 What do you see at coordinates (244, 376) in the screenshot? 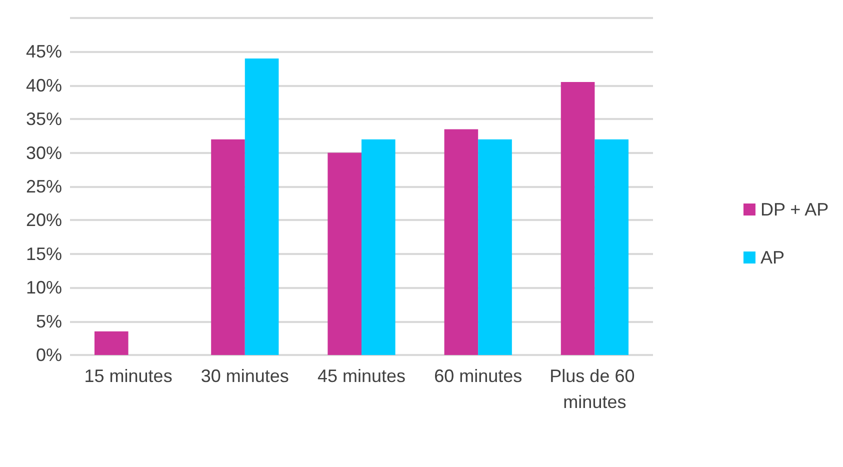
I see `x-tick-label: 30 minutes` at bounding box center [244, 376].